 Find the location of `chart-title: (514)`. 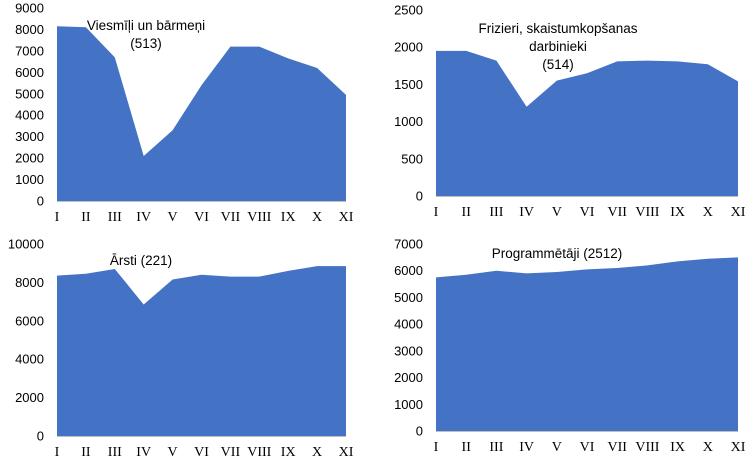

chart-title: (514) is located at coordinates (558, 64).